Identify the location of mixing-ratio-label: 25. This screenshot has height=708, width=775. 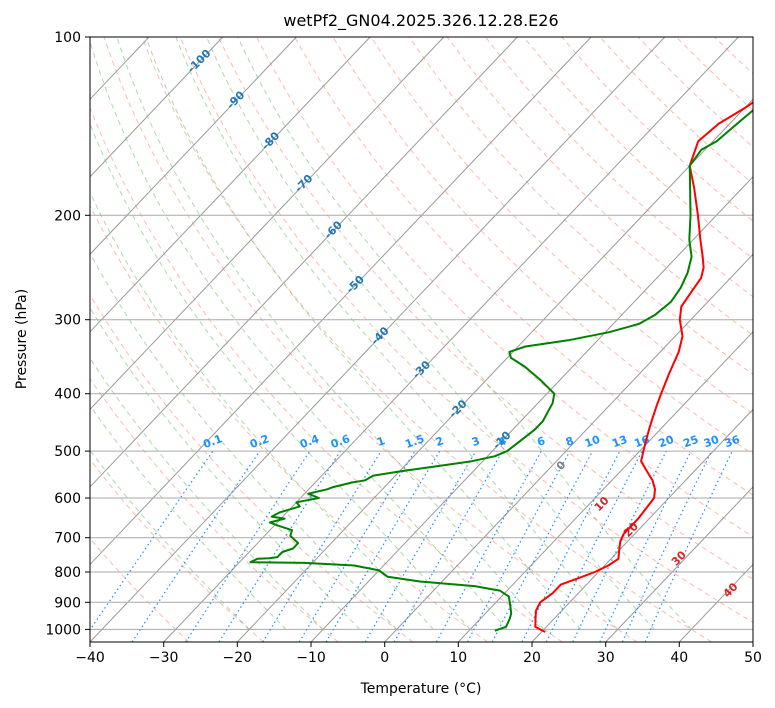
(690, 441).